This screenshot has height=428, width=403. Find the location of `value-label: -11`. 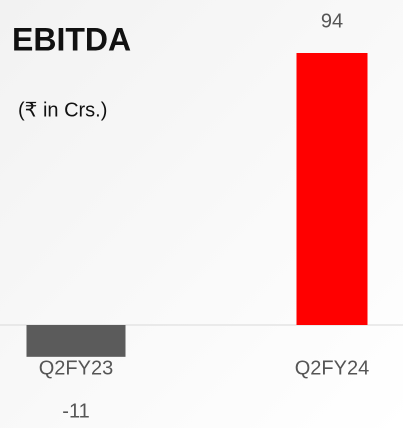

value-label: -11 is located at coordinates (75, 411).